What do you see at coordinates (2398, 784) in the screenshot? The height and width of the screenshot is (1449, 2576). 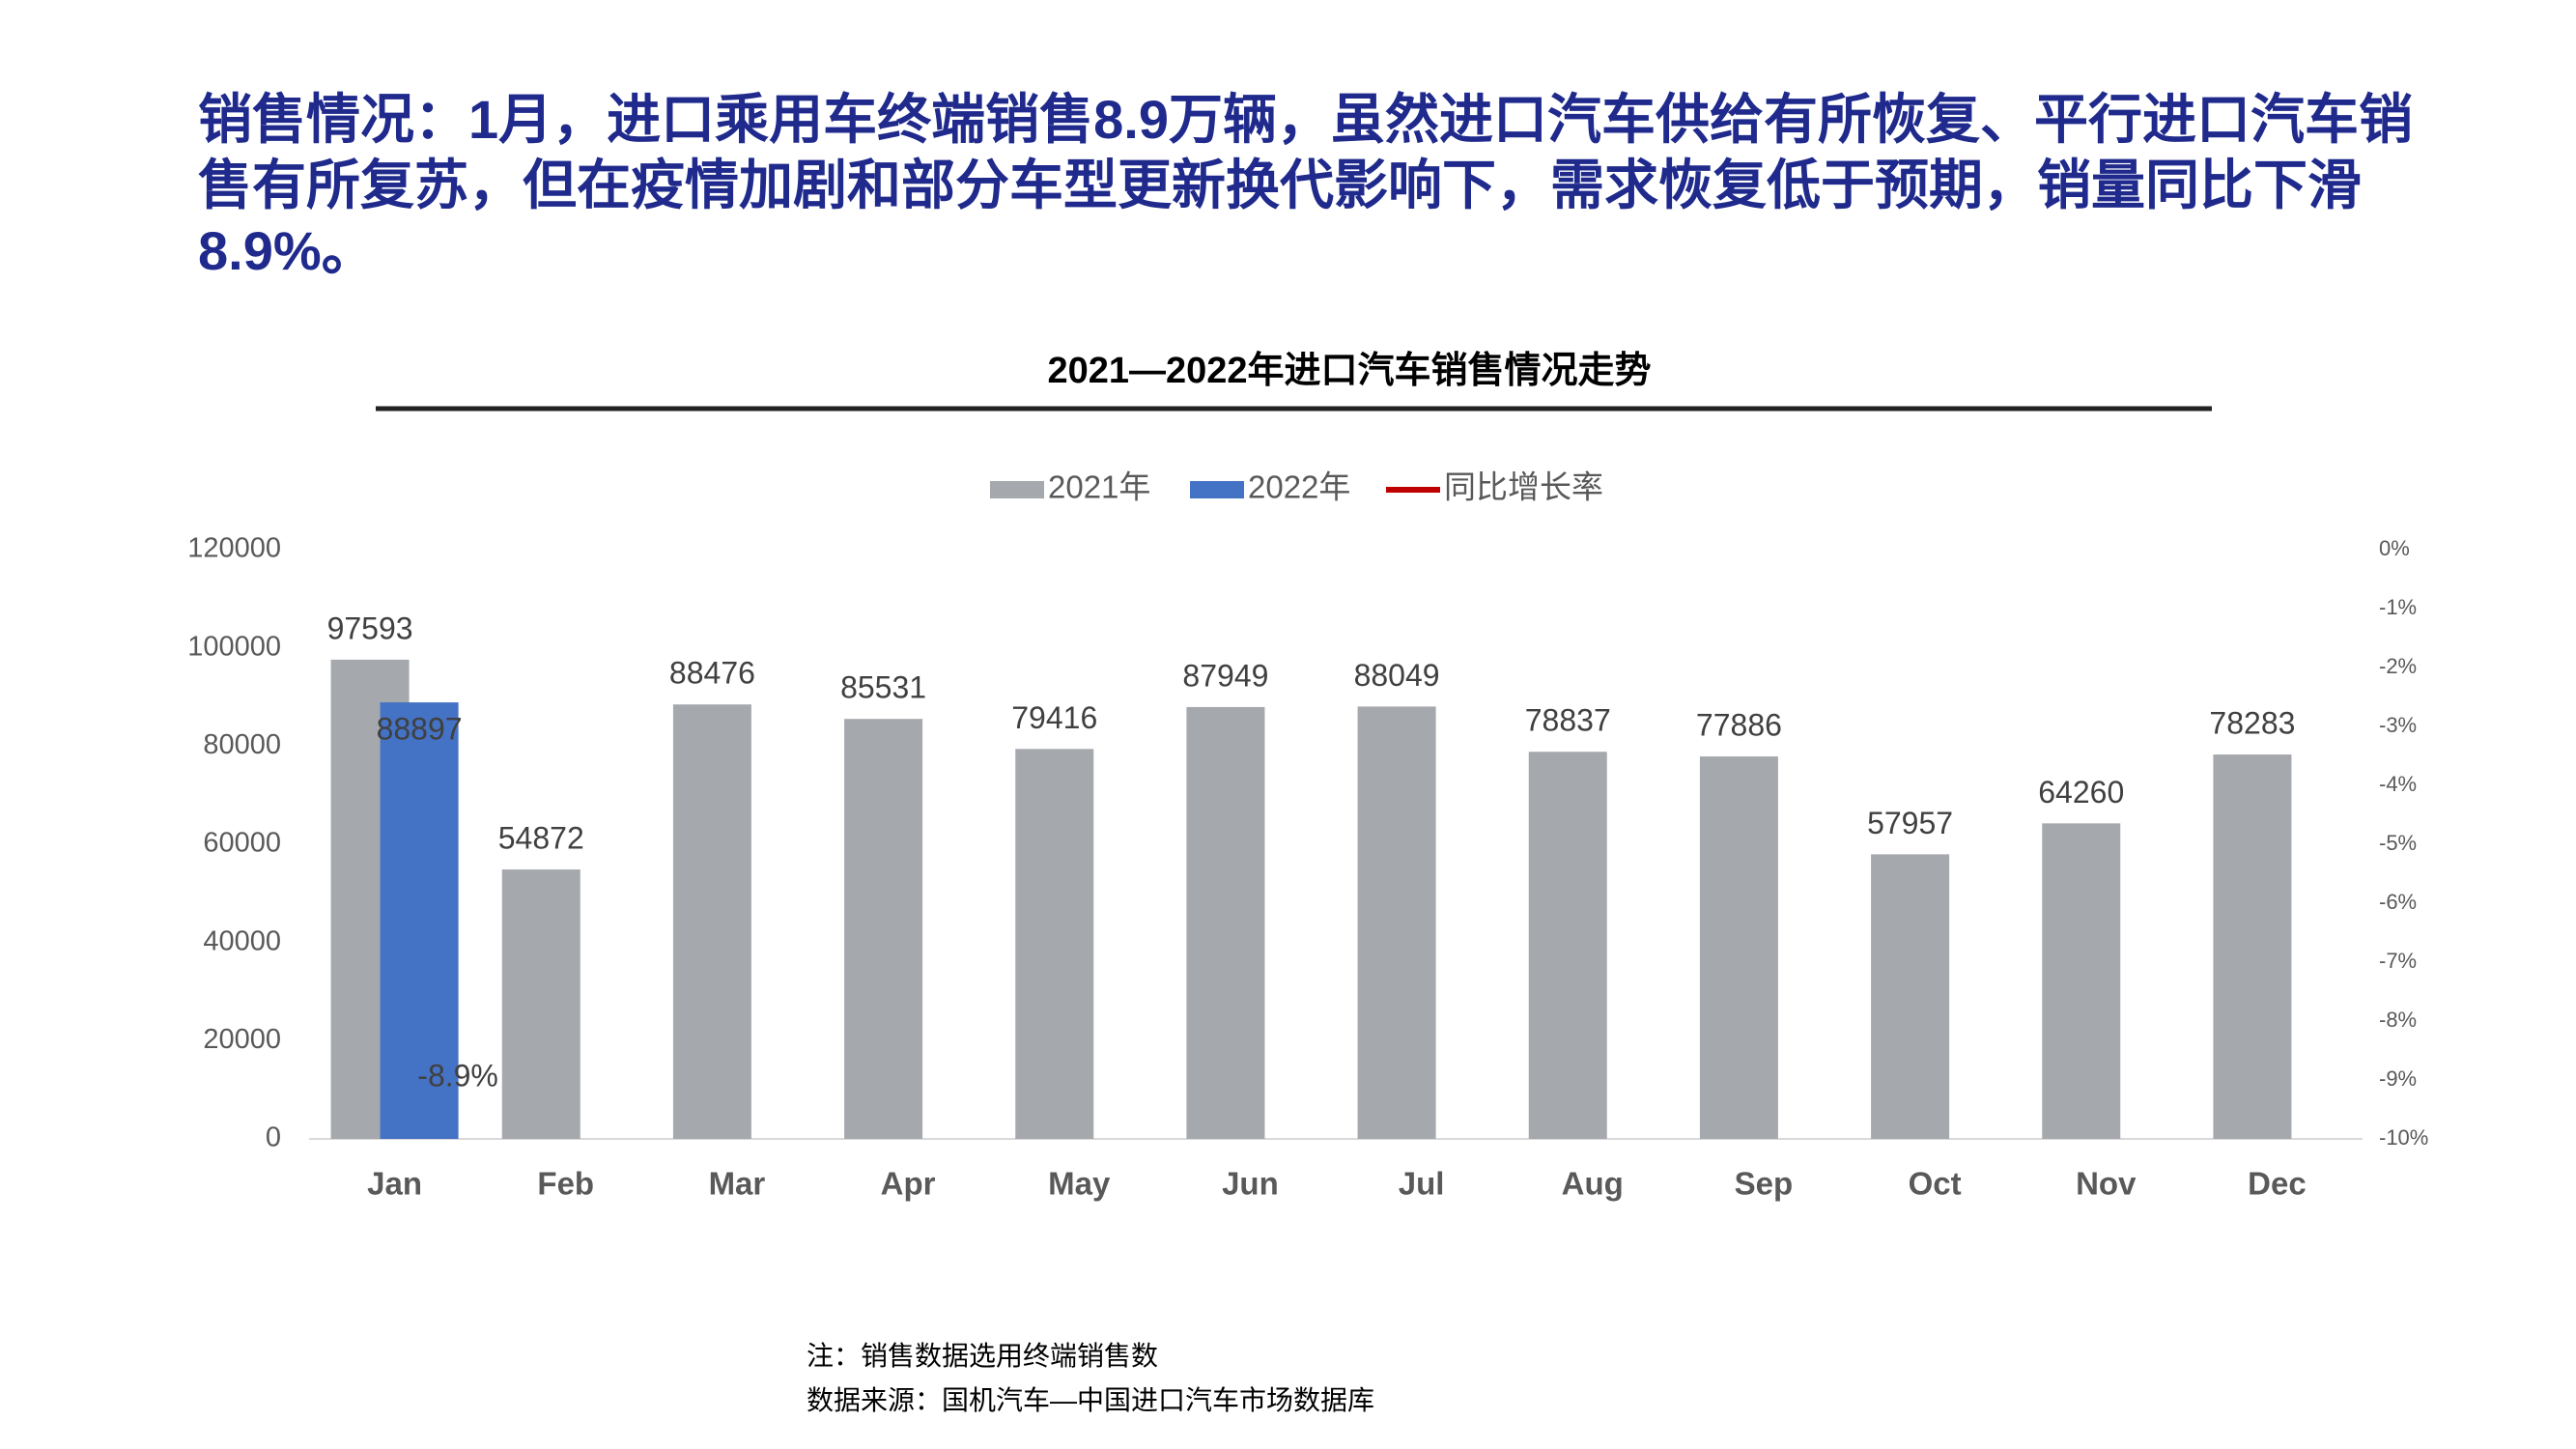 I see `y2-tick-label: -4%` at bounding box center [2398, 784].